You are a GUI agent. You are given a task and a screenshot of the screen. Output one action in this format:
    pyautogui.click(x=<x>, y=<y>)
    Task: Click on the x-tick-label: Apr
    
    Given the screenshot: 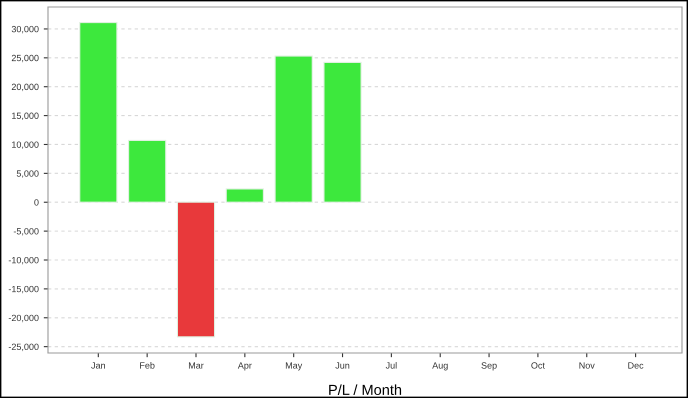 What is the action you would take?
    pyautogui.click(x=245, y=366)
    